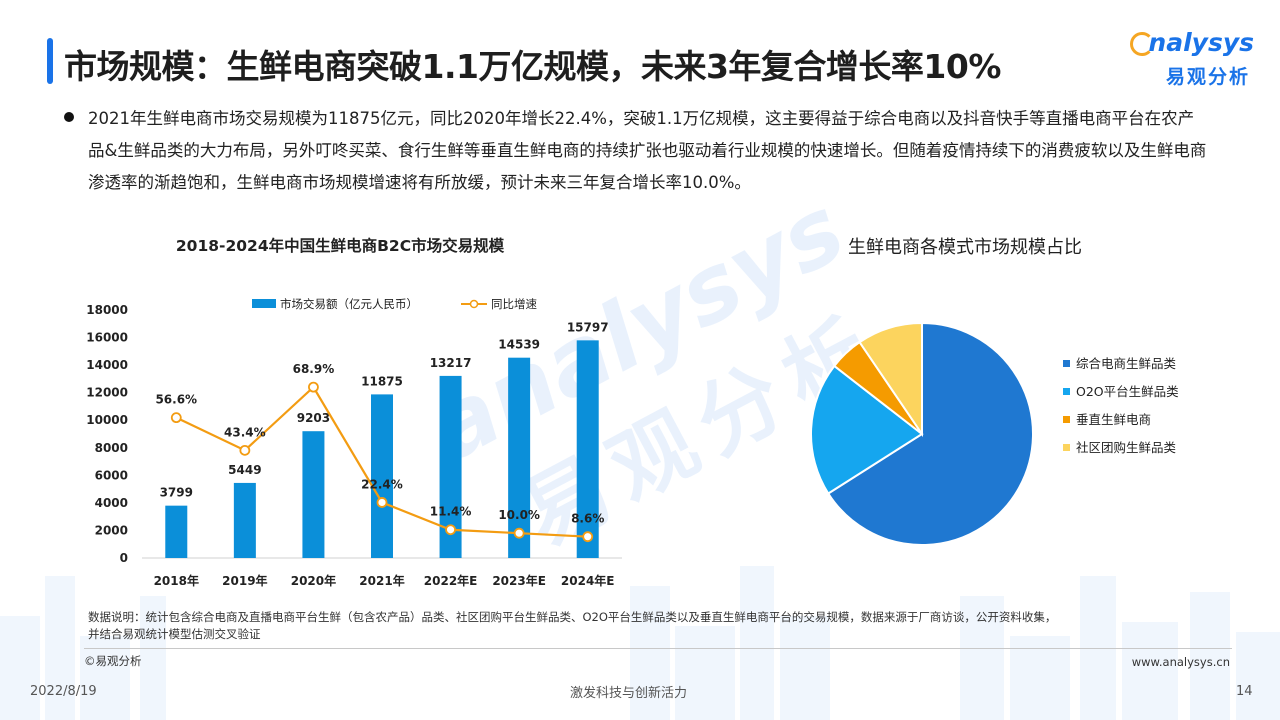 Image resolution: width=1280 pixels, height=720 pixels. What do you see at coordinates (264, 303) in the screenshot?
I see `legend-bar-swatch` at bounding box center [264, 303].